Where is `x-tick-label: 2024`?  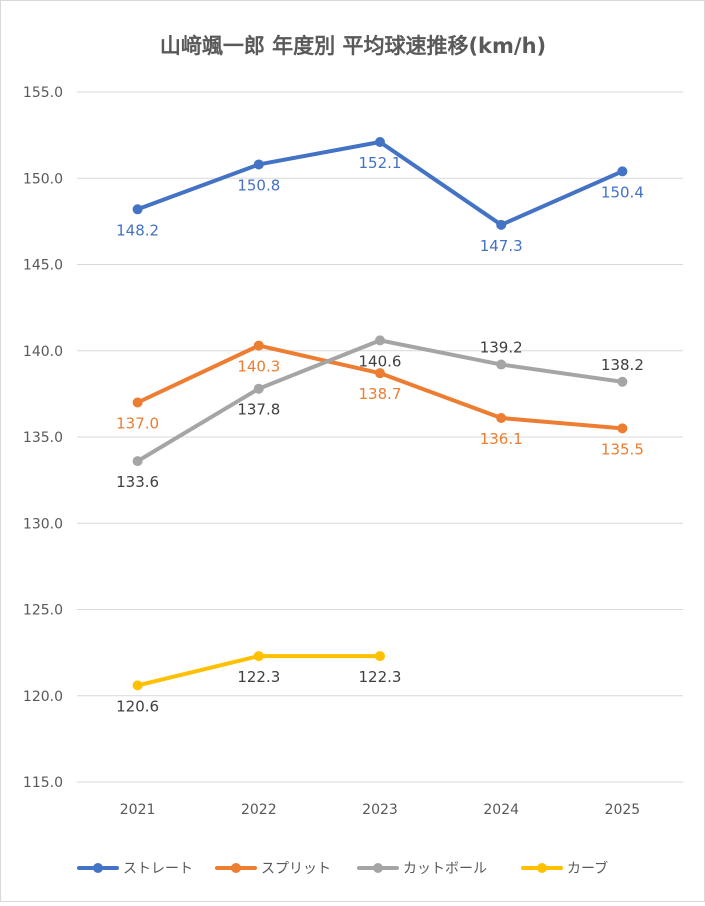 x-tick-label: 2024 is located at coordinates (501, 810).